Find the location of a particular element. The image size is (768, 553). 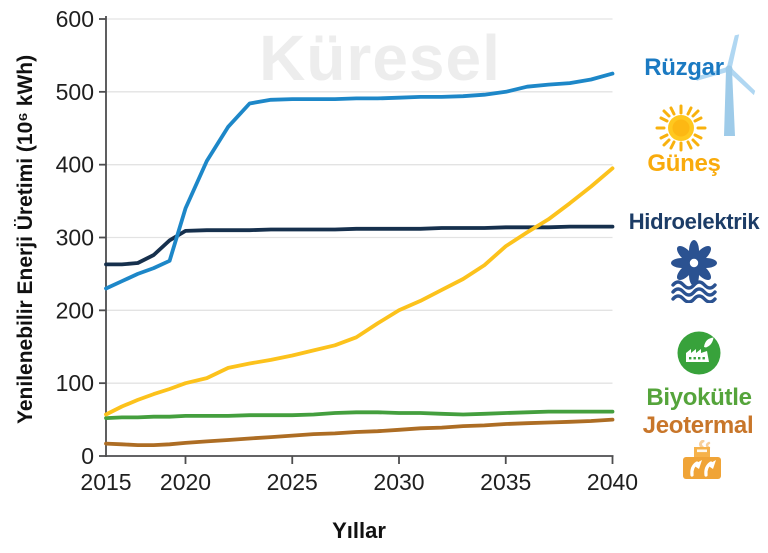

svg-text: 0 is located at coordinates (87, 456).